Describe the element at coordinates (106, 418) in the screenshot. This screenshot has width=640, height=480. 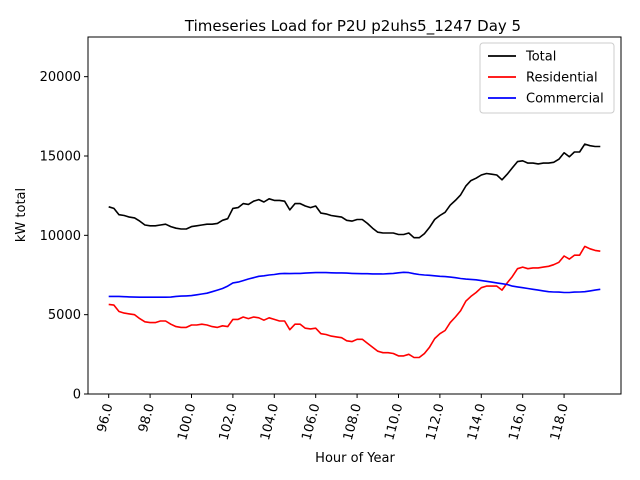
I see `x-tick-label: 96.0` at that location.